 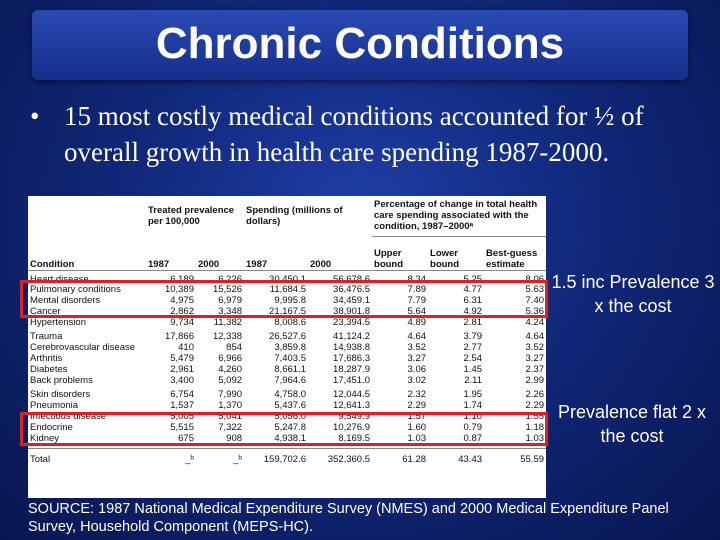 What do you see at coordinates (473, 290) in the screenshot?
I see `table-cell: 4.77` at bounding box center [473, 290].